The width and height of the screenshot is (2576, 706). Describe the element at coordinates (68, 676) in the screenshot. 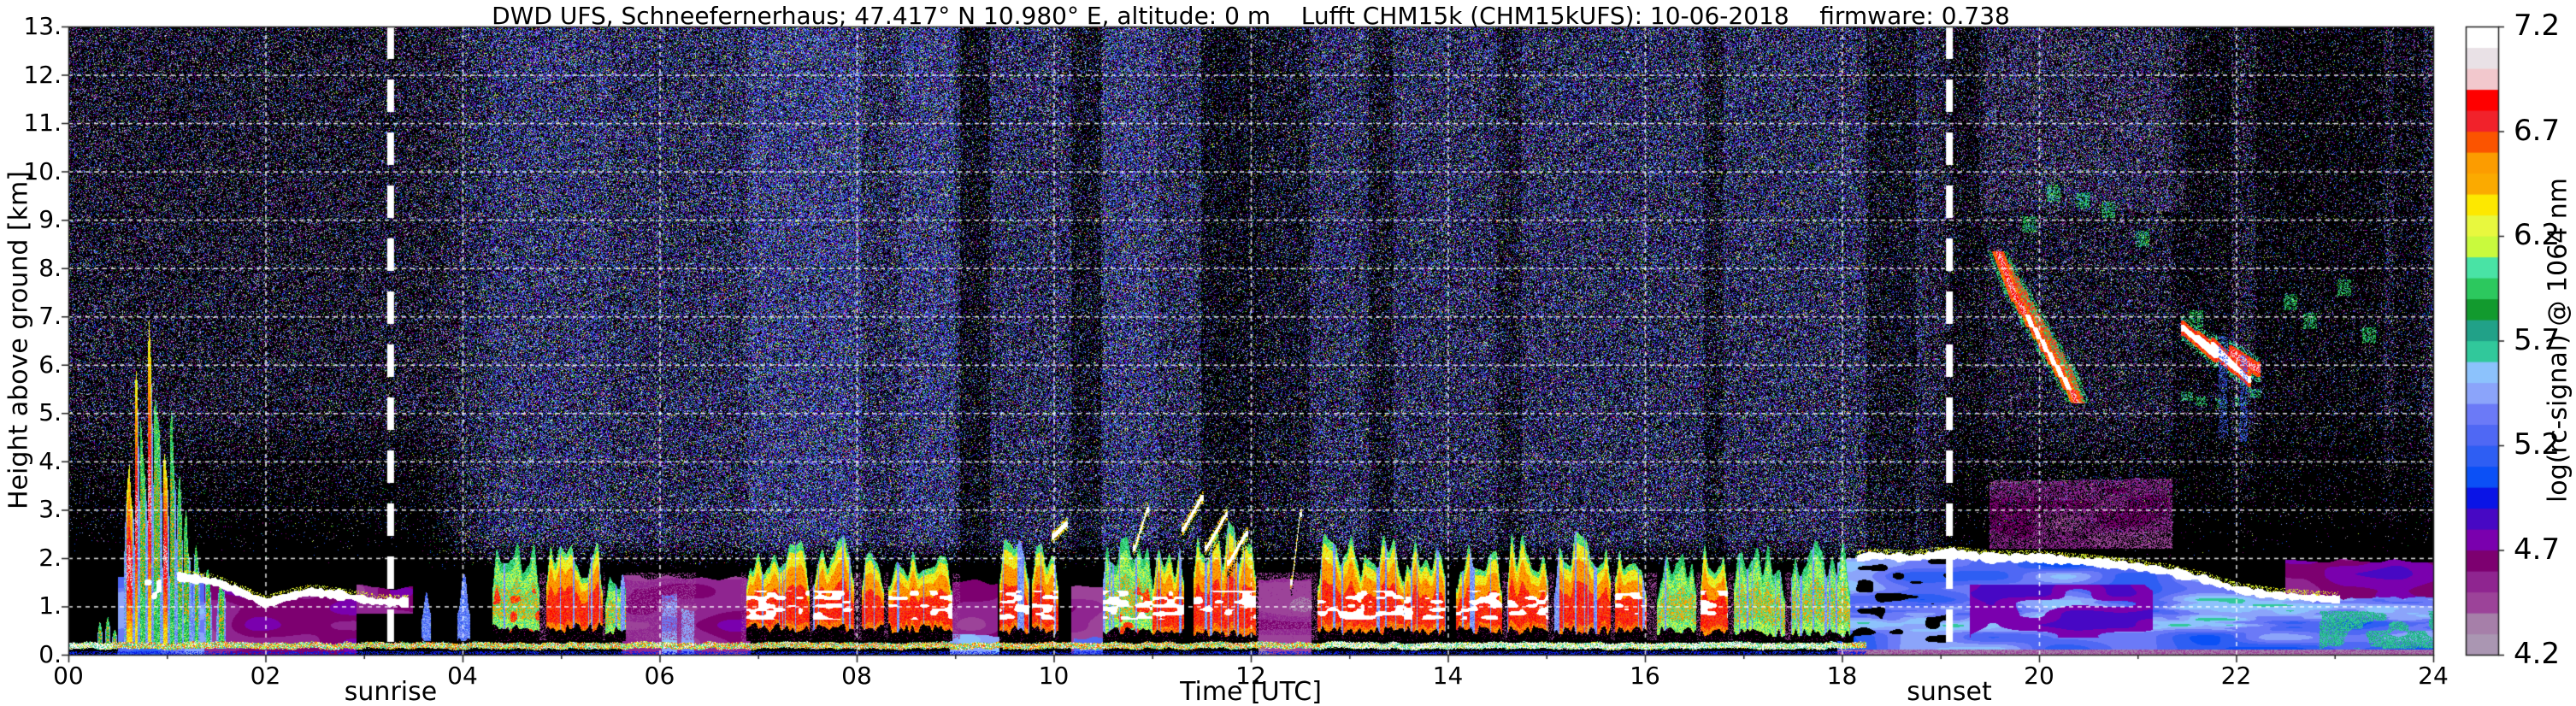

I see `x-tick-label: 00` at that location.